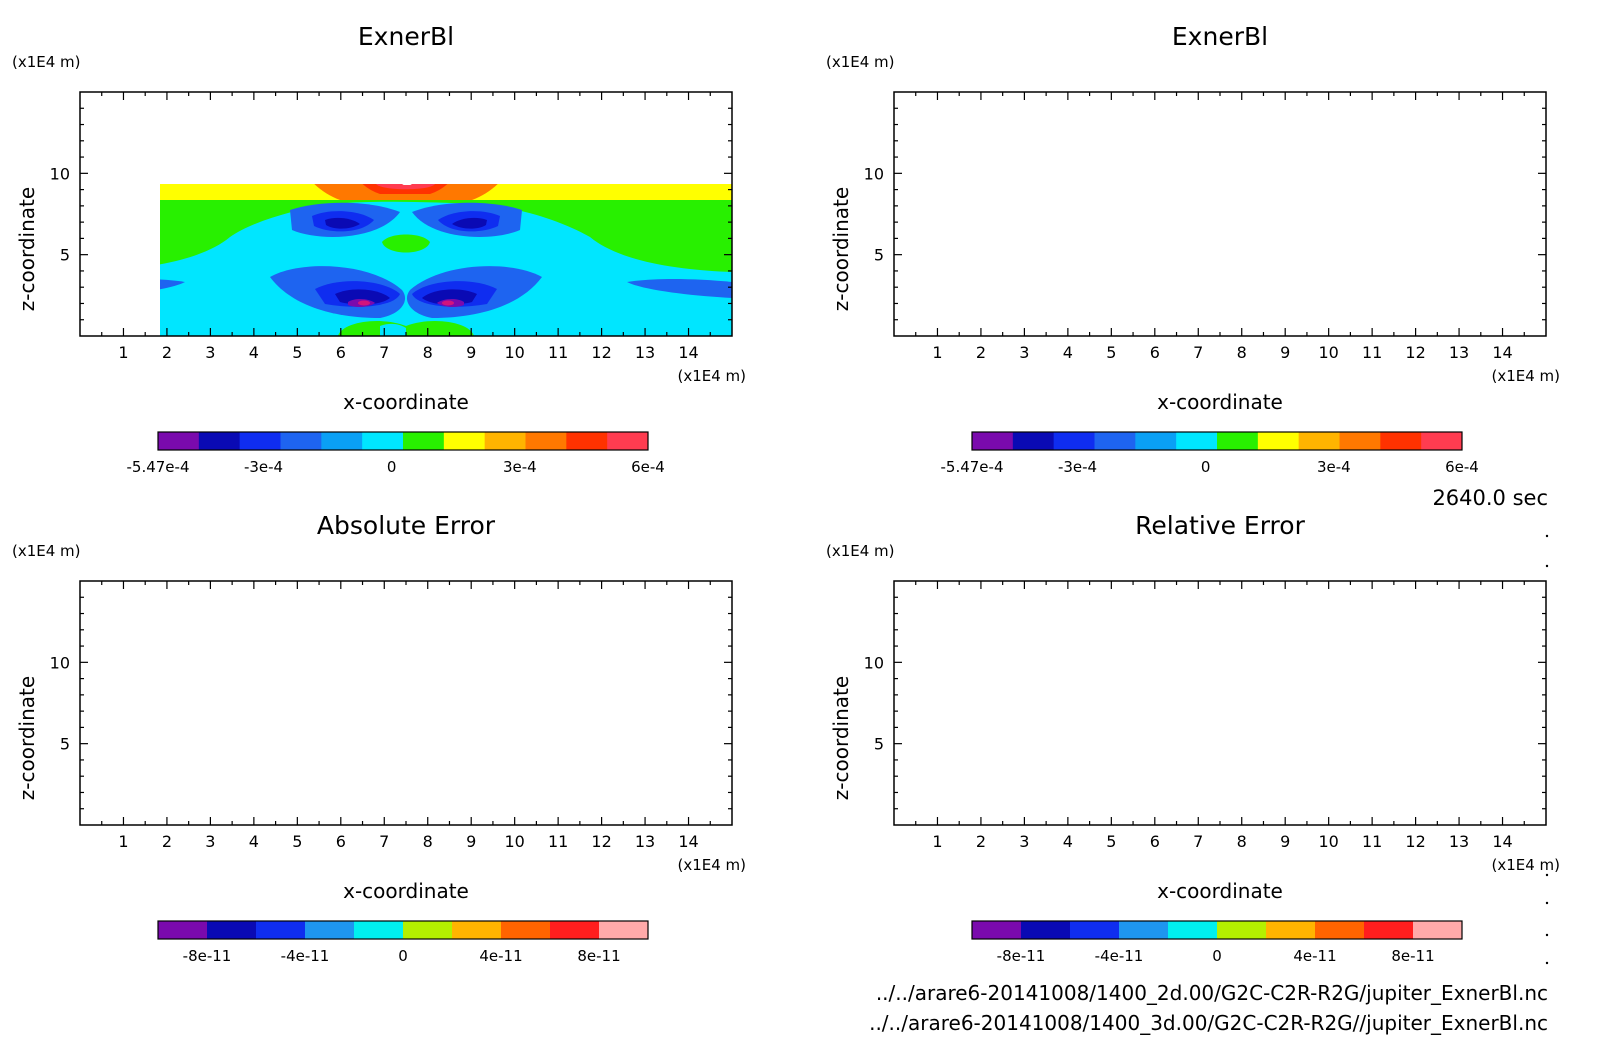 The height and width of the screenshot is (1054, 1604). Describe the element at coordinates (1314, 956) in the screenshot. I see `colorbar-label: 4e-11` at that location.